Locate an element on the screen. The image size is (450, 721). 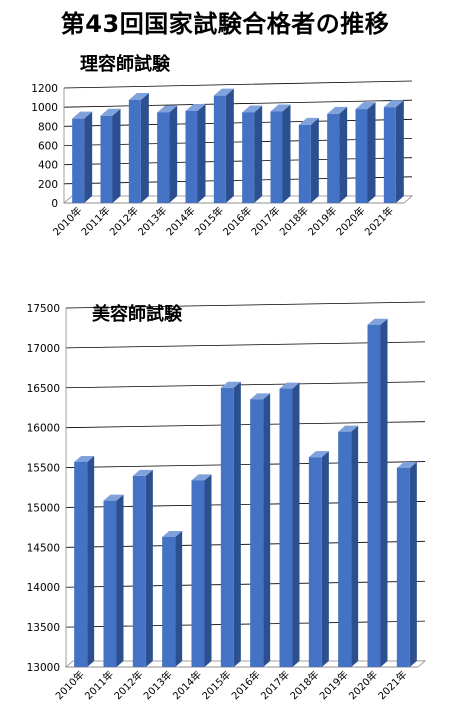
y-tick-label: 1200 is located at coordinates (44, 89).